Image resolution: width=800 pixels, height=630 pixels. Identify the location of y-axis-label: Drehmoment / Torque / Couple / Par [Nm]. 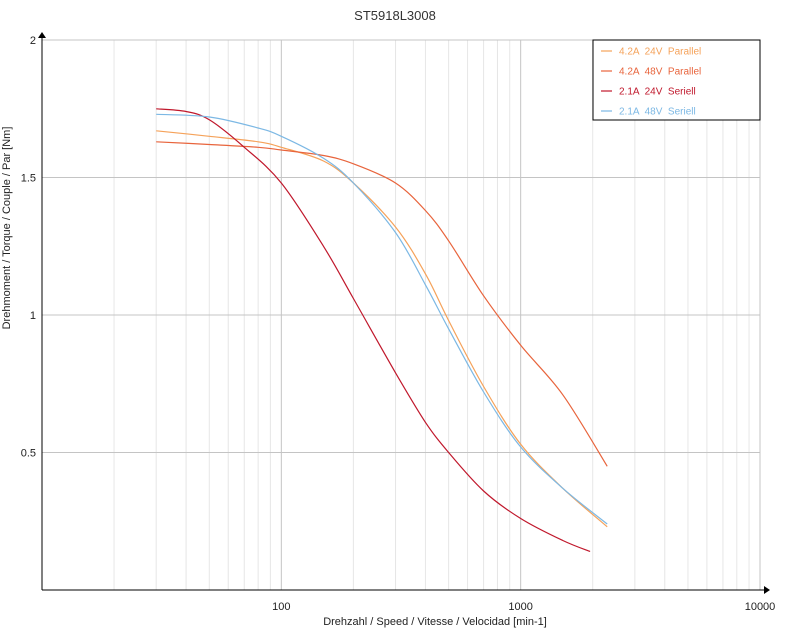
(7, 228).